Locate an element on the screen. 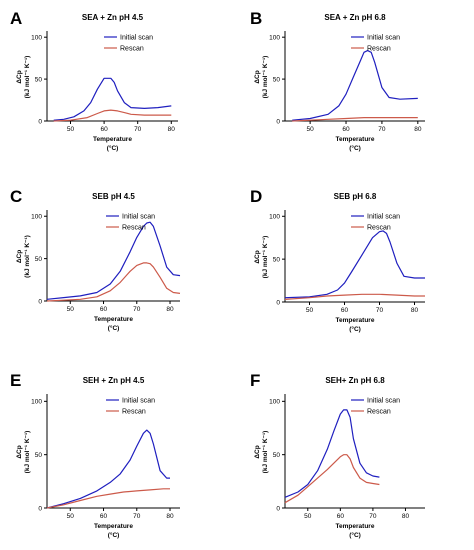  chart-title: SEH + Zn pH 4.5 is located at coordinates (114, 380).